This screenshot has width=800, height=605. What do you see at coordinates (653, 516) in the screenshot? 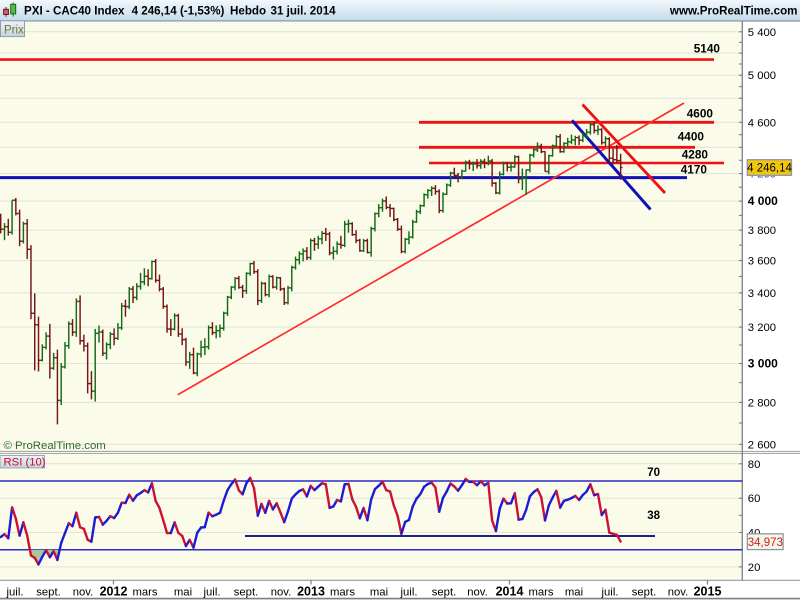
I see `svg-text: 38` at bounding box center [653, 516].